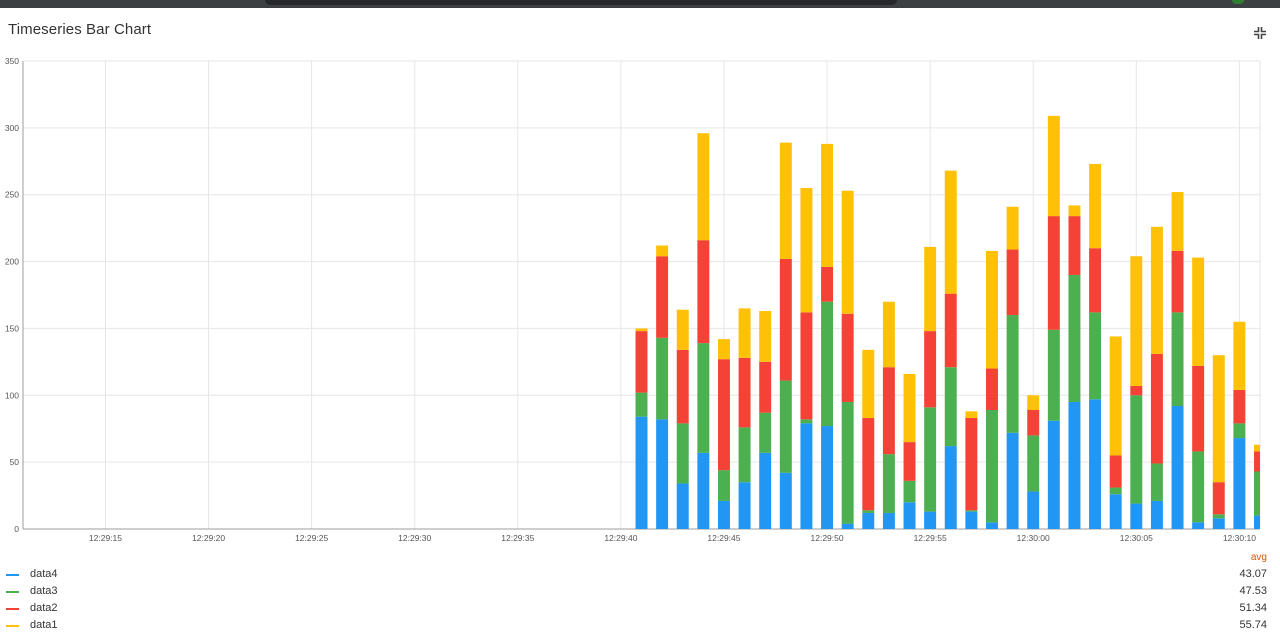 The image size is (1280, 639). Describe the element at coordinates (640, 4) in the screenshot. I see `browser-top-bar` at that location.